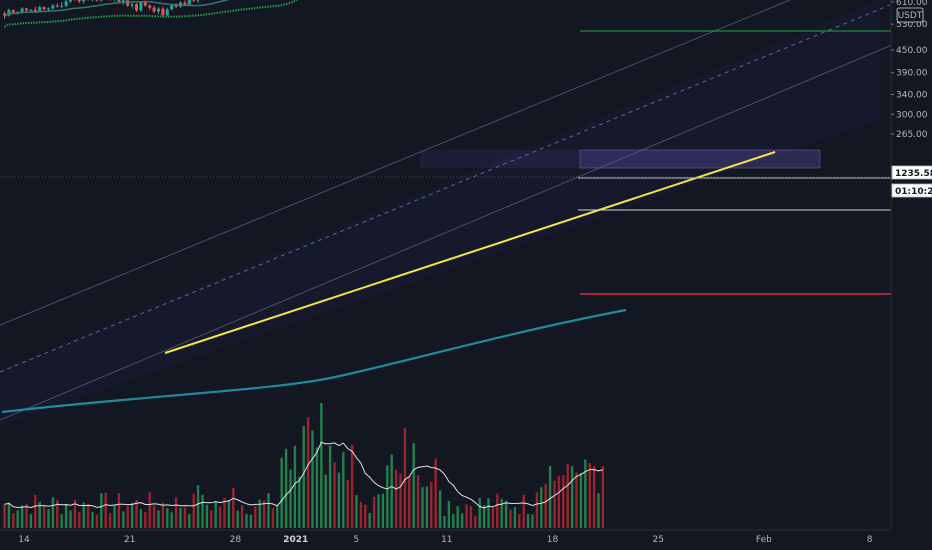 Image resolution: width=932 pixels, height=550 pixels. I want to click on volume-histogram, so click(304, 465).